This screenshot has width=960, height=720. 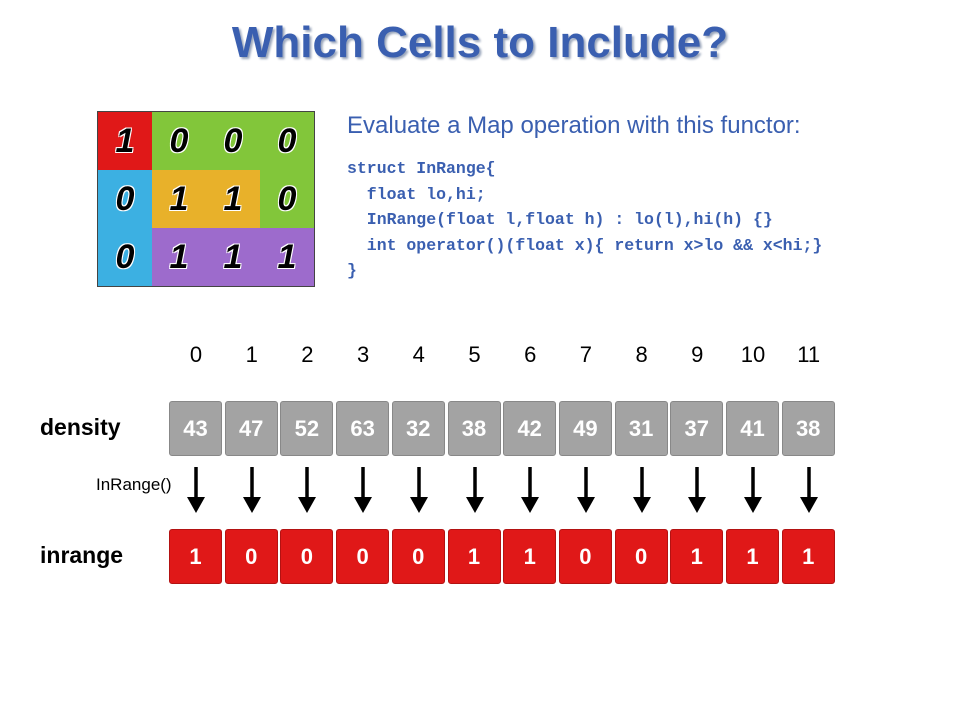 I want to click on density-cell: 37, so click(x=697, y=428).